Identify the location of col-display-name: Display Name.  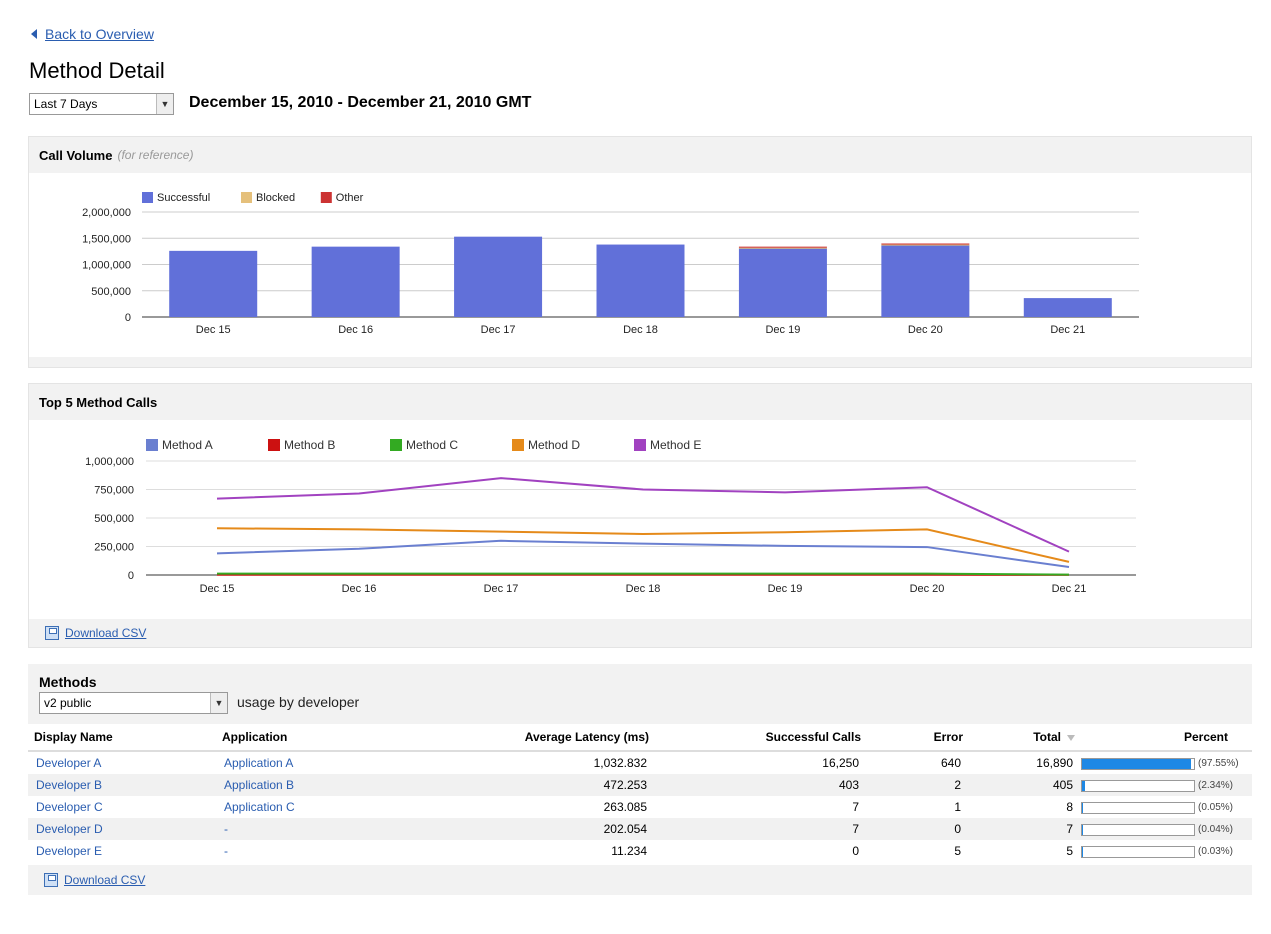
(122, 738).